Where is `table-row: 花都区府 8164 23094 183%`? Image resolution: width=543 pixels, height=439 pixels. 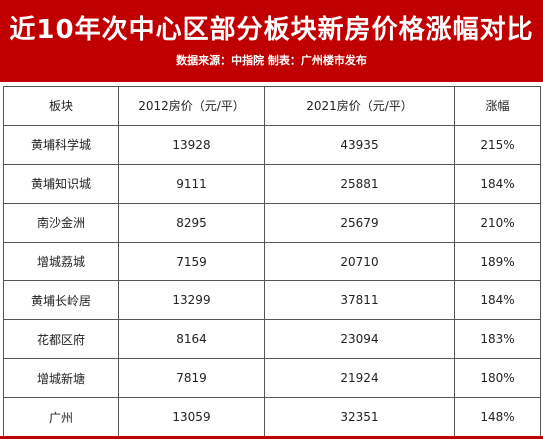
table-row: 花都区府 8164 23094 183% is located at coordinates (272, 339).